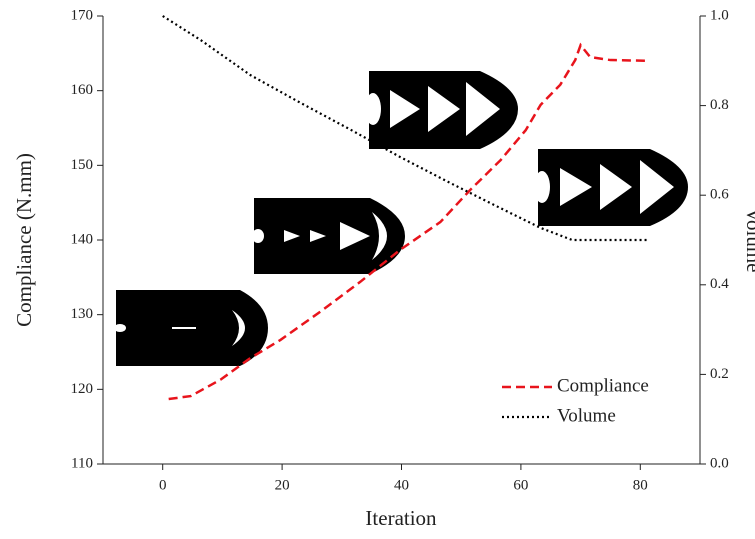  What do you see at coordinates (163, 485) in the screenshot?
I see `x-tick-label: 0` at bounding box center [163, 485].